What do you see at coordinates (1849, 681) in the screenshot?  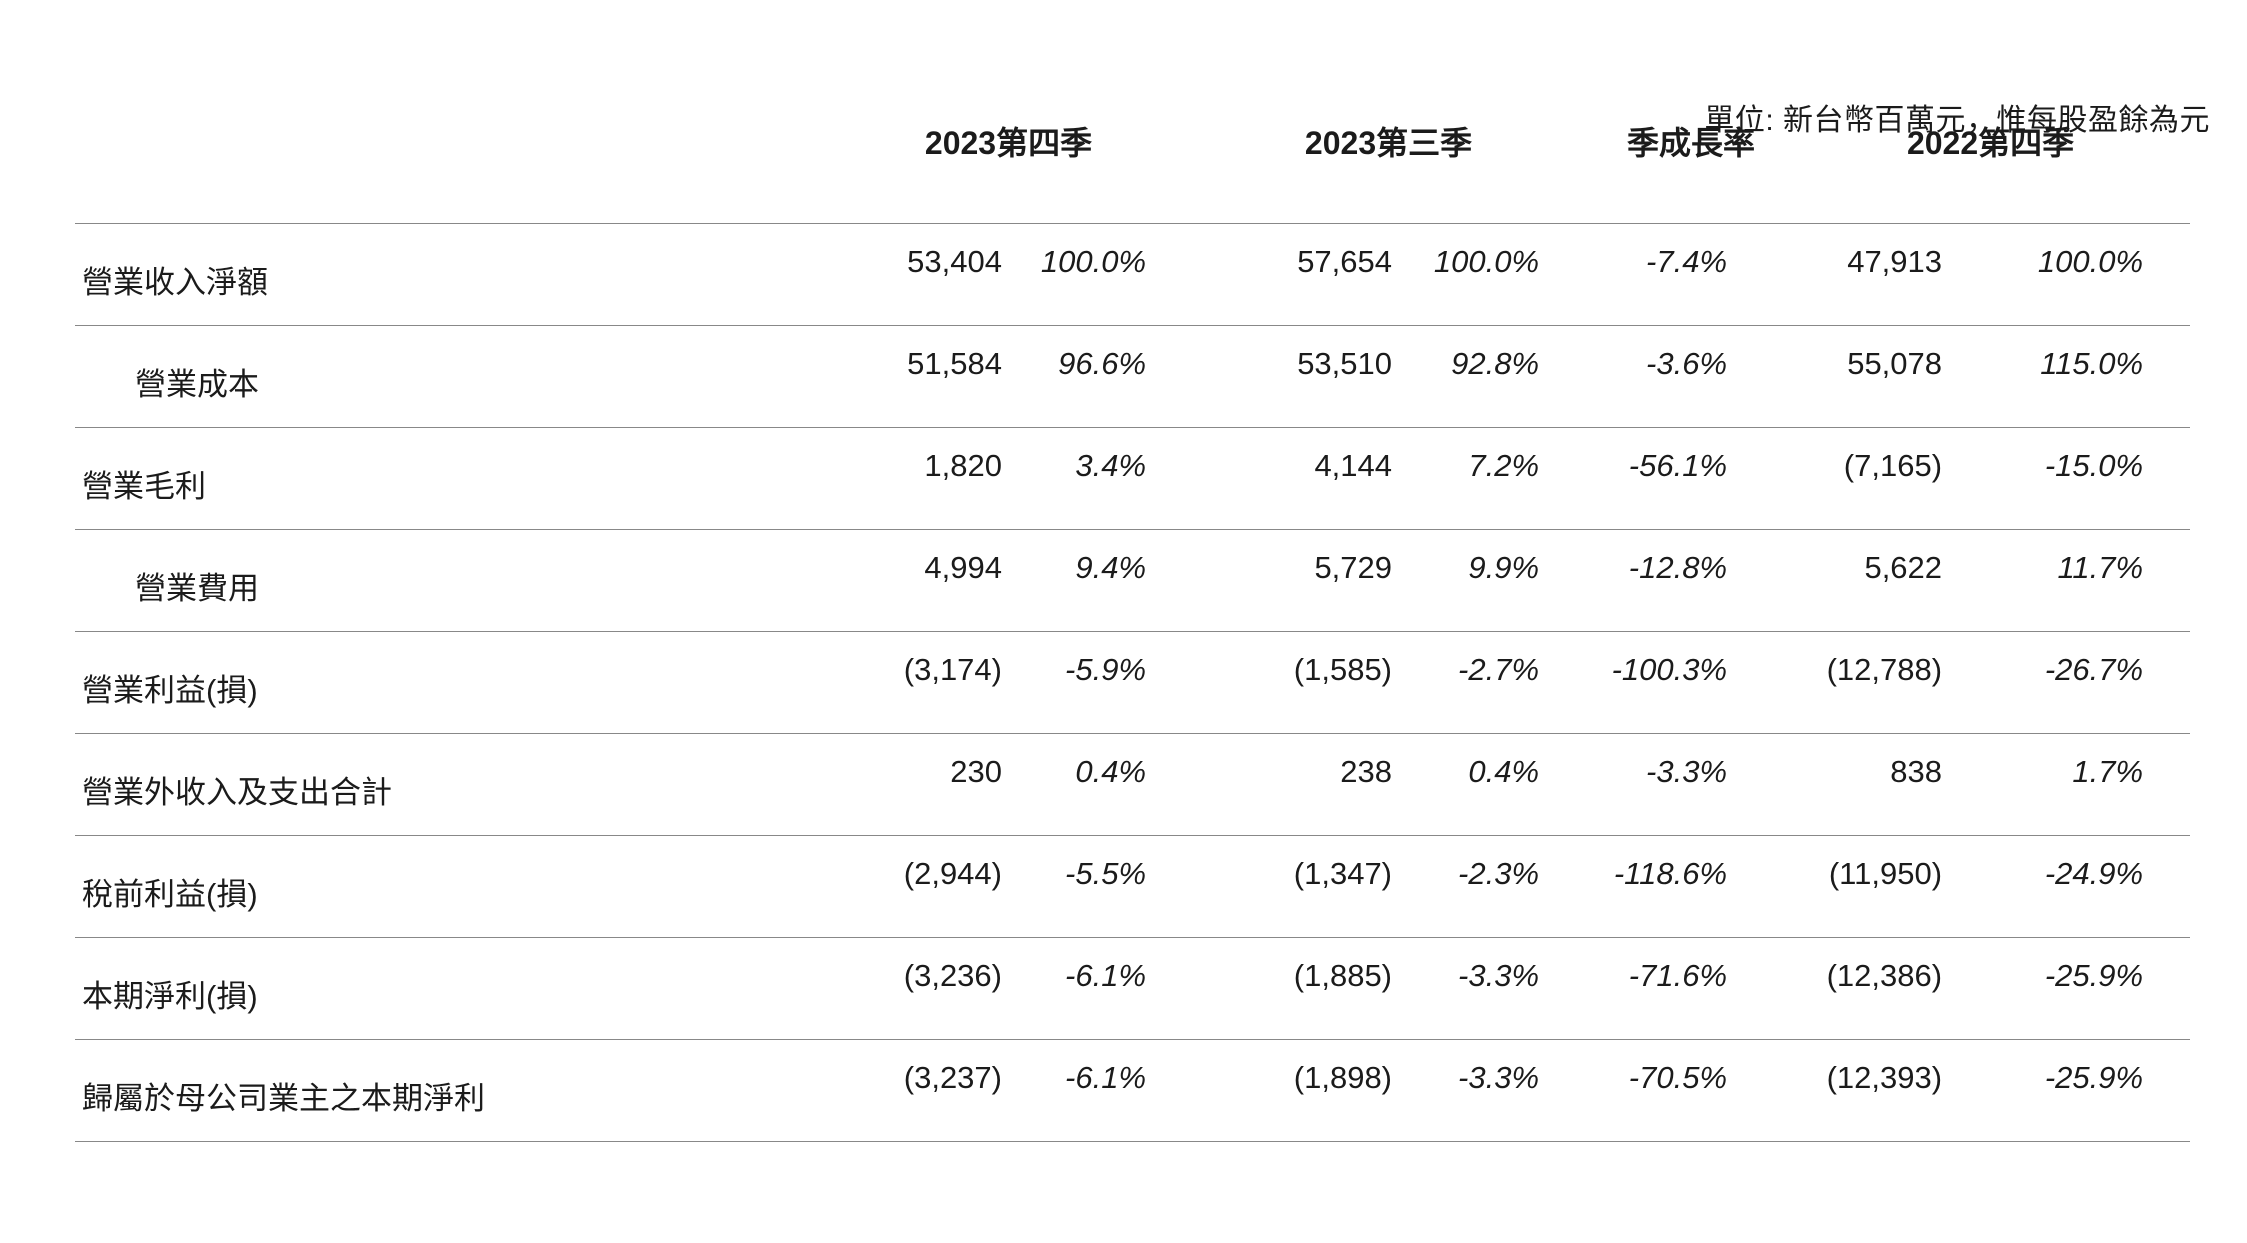 I see `value-cell: (12,788)` at bounding box center [1849, 681].